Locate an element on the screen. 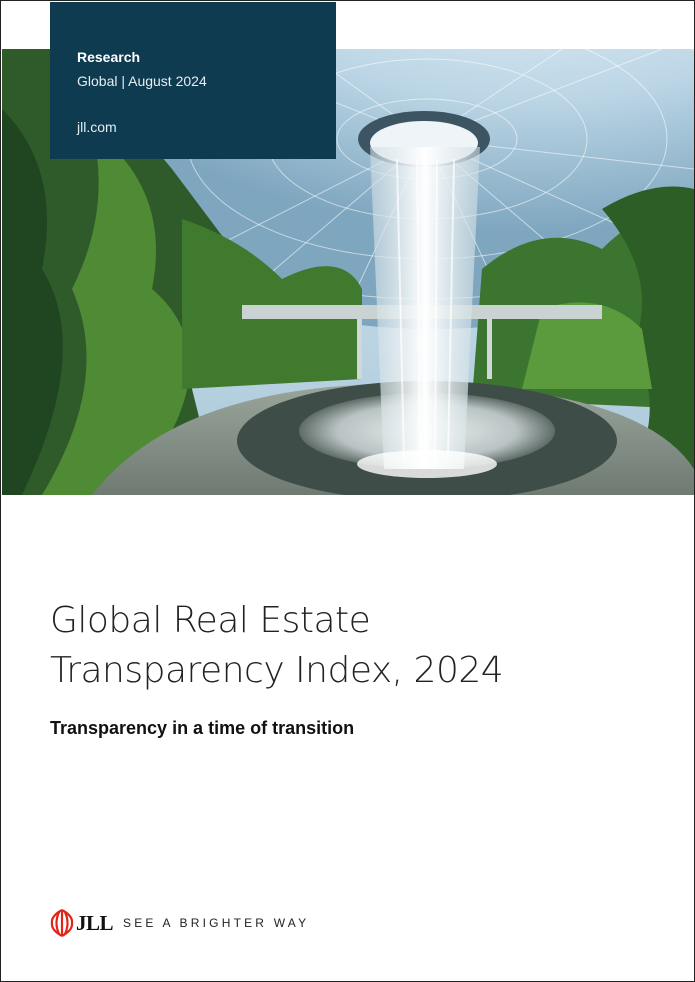 This screenshot has width=695, height=982. research-header-tab: Research Global | August 2024 jll.com is located at coordinates (193, 80).